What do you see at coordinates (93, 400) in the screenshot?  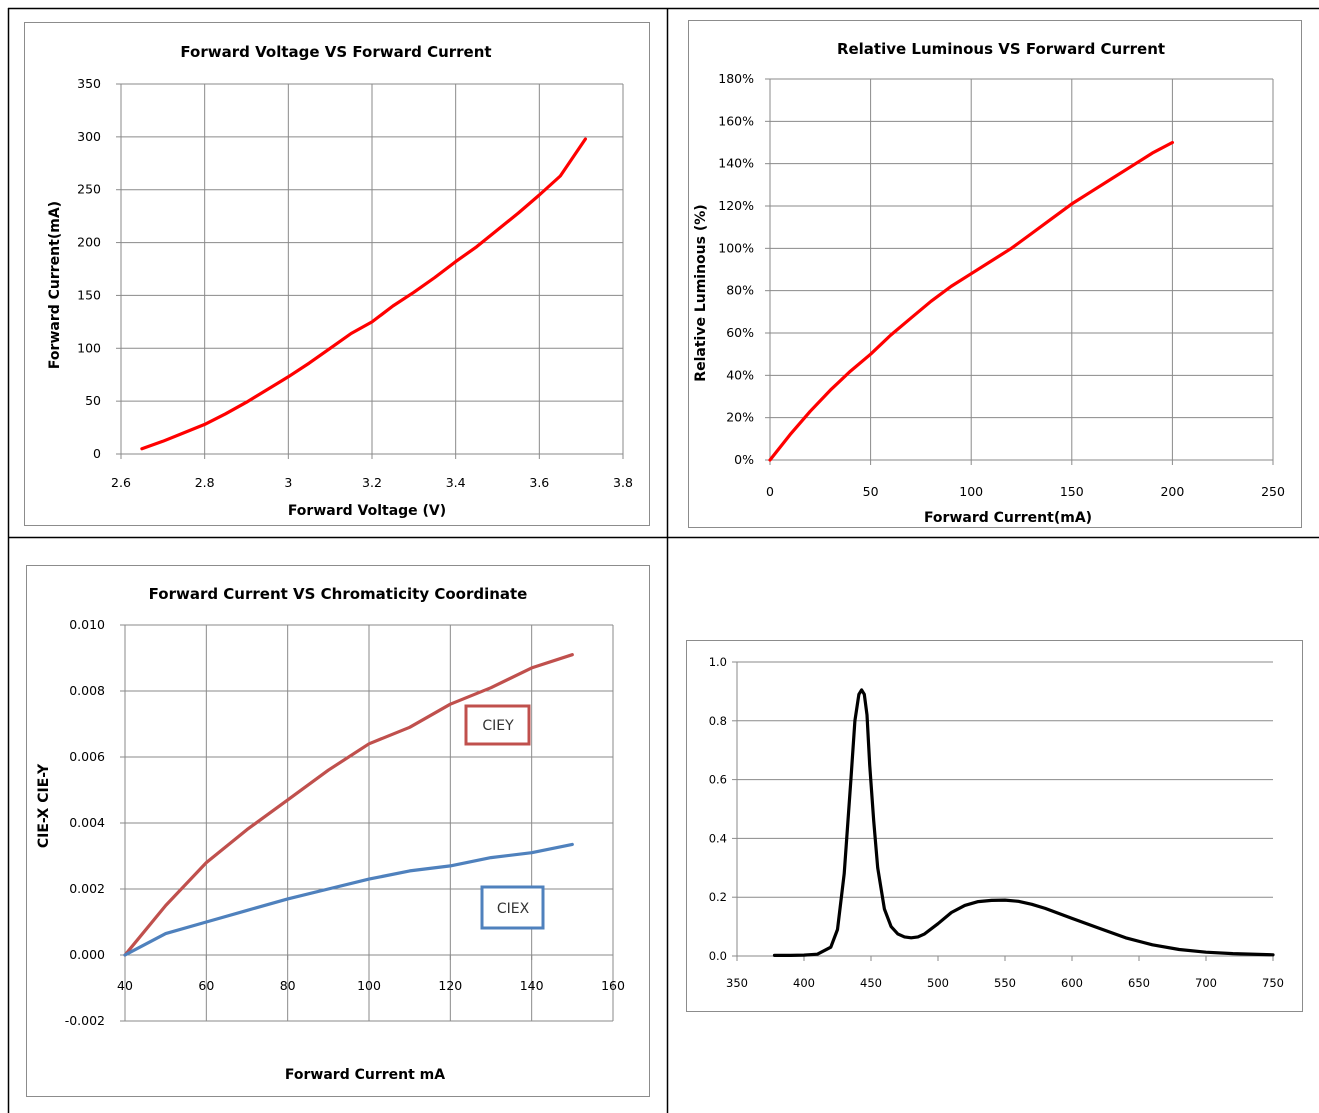 I see `y-tick-label: 50` at bounding box center [93, 400].